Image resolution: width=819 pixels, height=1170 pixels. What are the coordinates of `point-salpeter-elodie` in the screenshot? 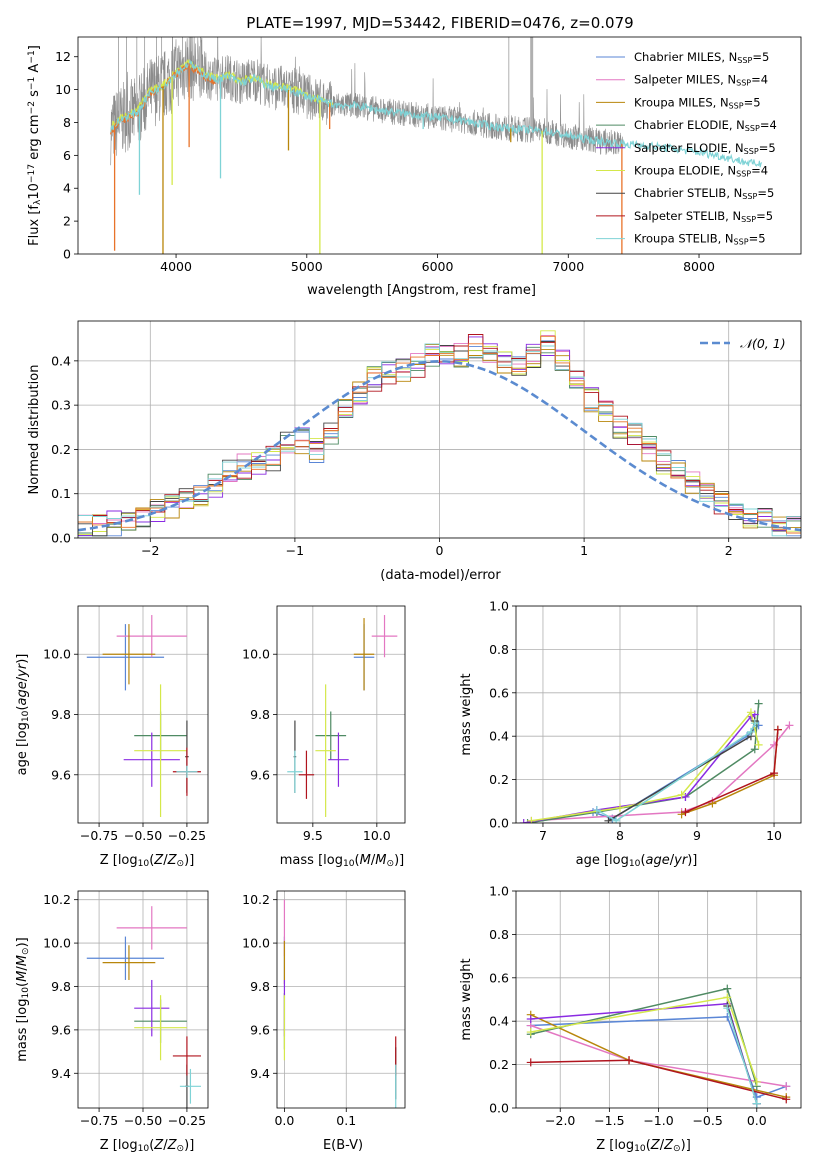 It's located at (152, 1008).